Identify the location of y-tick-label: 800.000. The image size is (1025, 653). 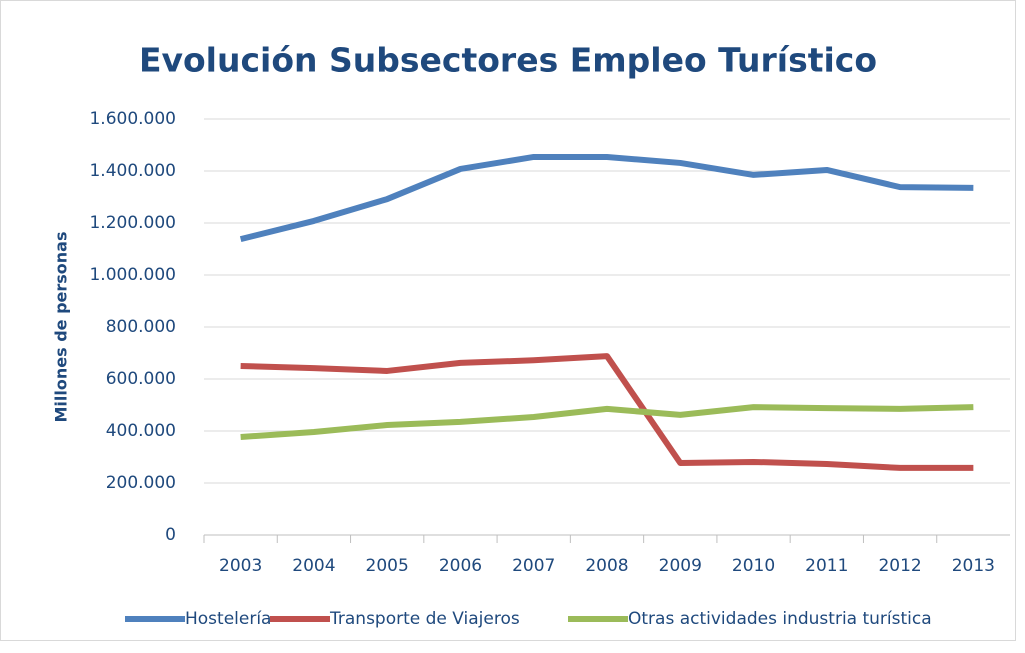
(141, 327).